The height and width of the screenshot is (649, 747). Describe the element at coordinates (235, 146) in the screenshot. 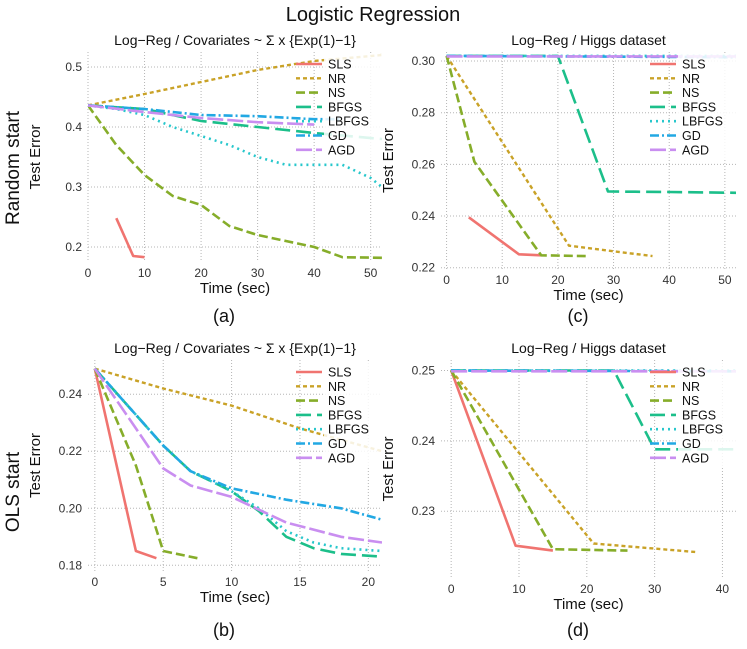

I see `series-line-lbfgs` at that location.